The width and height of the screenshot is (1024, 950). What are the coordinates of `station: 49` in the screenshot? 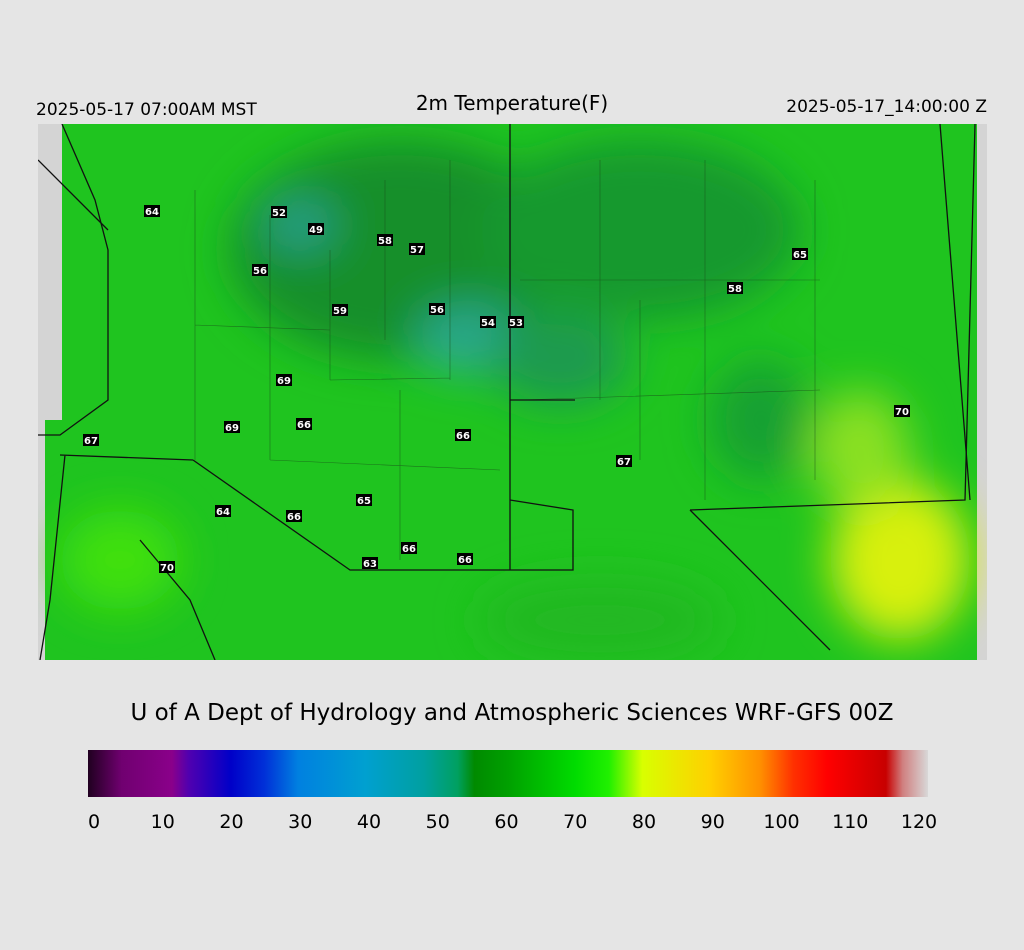 It's located at (316, 229).